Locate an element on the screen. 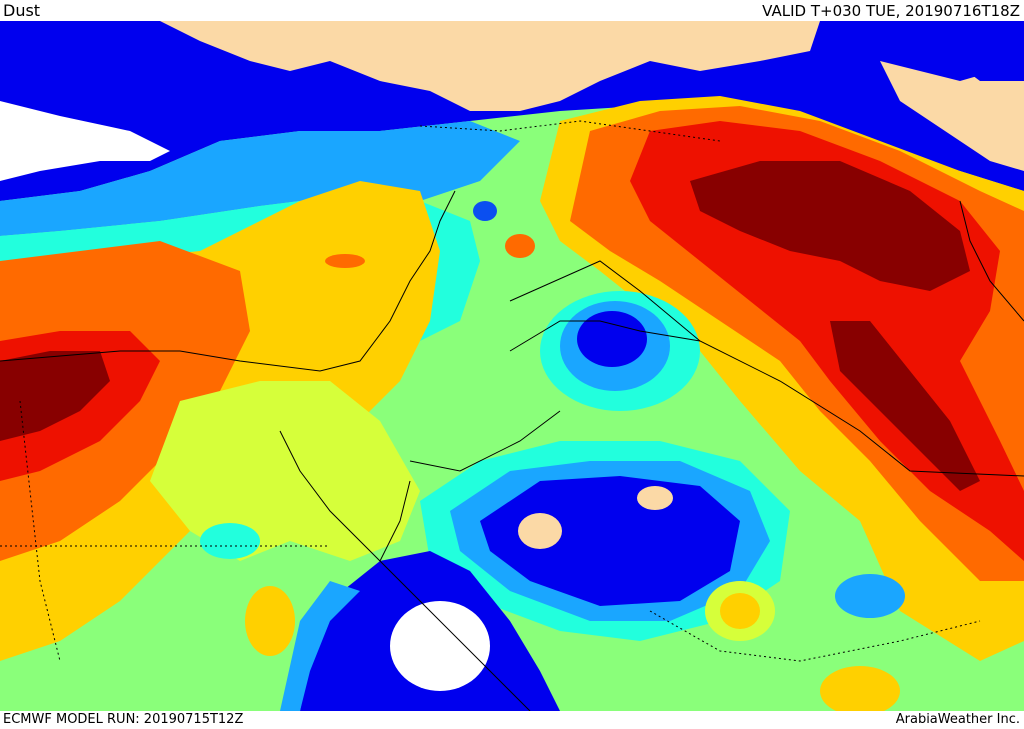 The height and width of the screenshot is (729, 1024). south-pocket-land-a is located at coordinates (540, 531).